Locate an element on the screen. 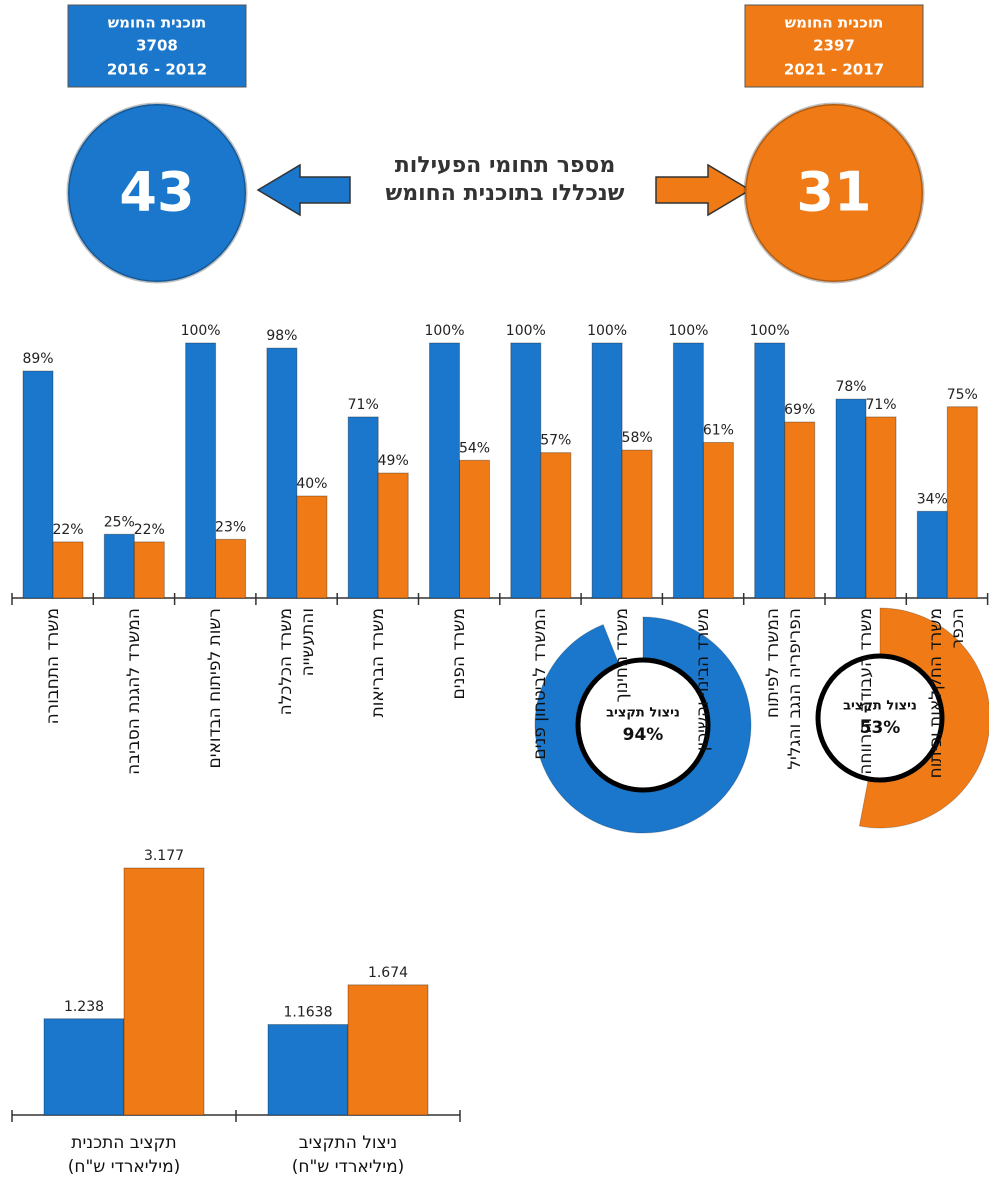 The height and width of the screenshot is (1180, 989). left-arrow is located at coordinates (303, 190).